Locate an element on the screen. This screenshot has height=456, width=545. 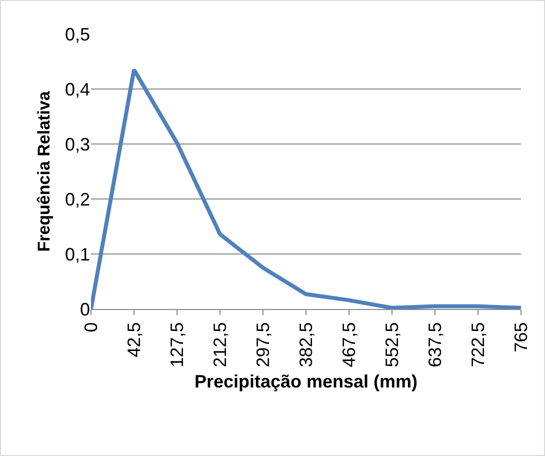
x-tick-label: 552,5 is located at coordinates (392, 345).